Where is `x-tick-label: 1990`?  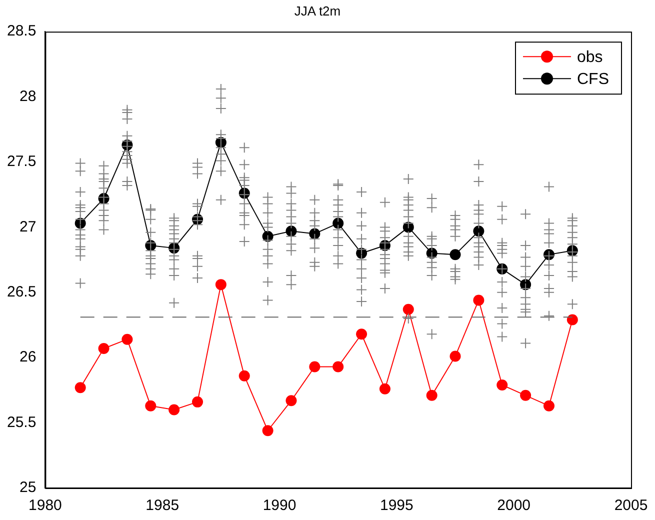 x-tick-label: 1990 is located at coordinates (279, 505).